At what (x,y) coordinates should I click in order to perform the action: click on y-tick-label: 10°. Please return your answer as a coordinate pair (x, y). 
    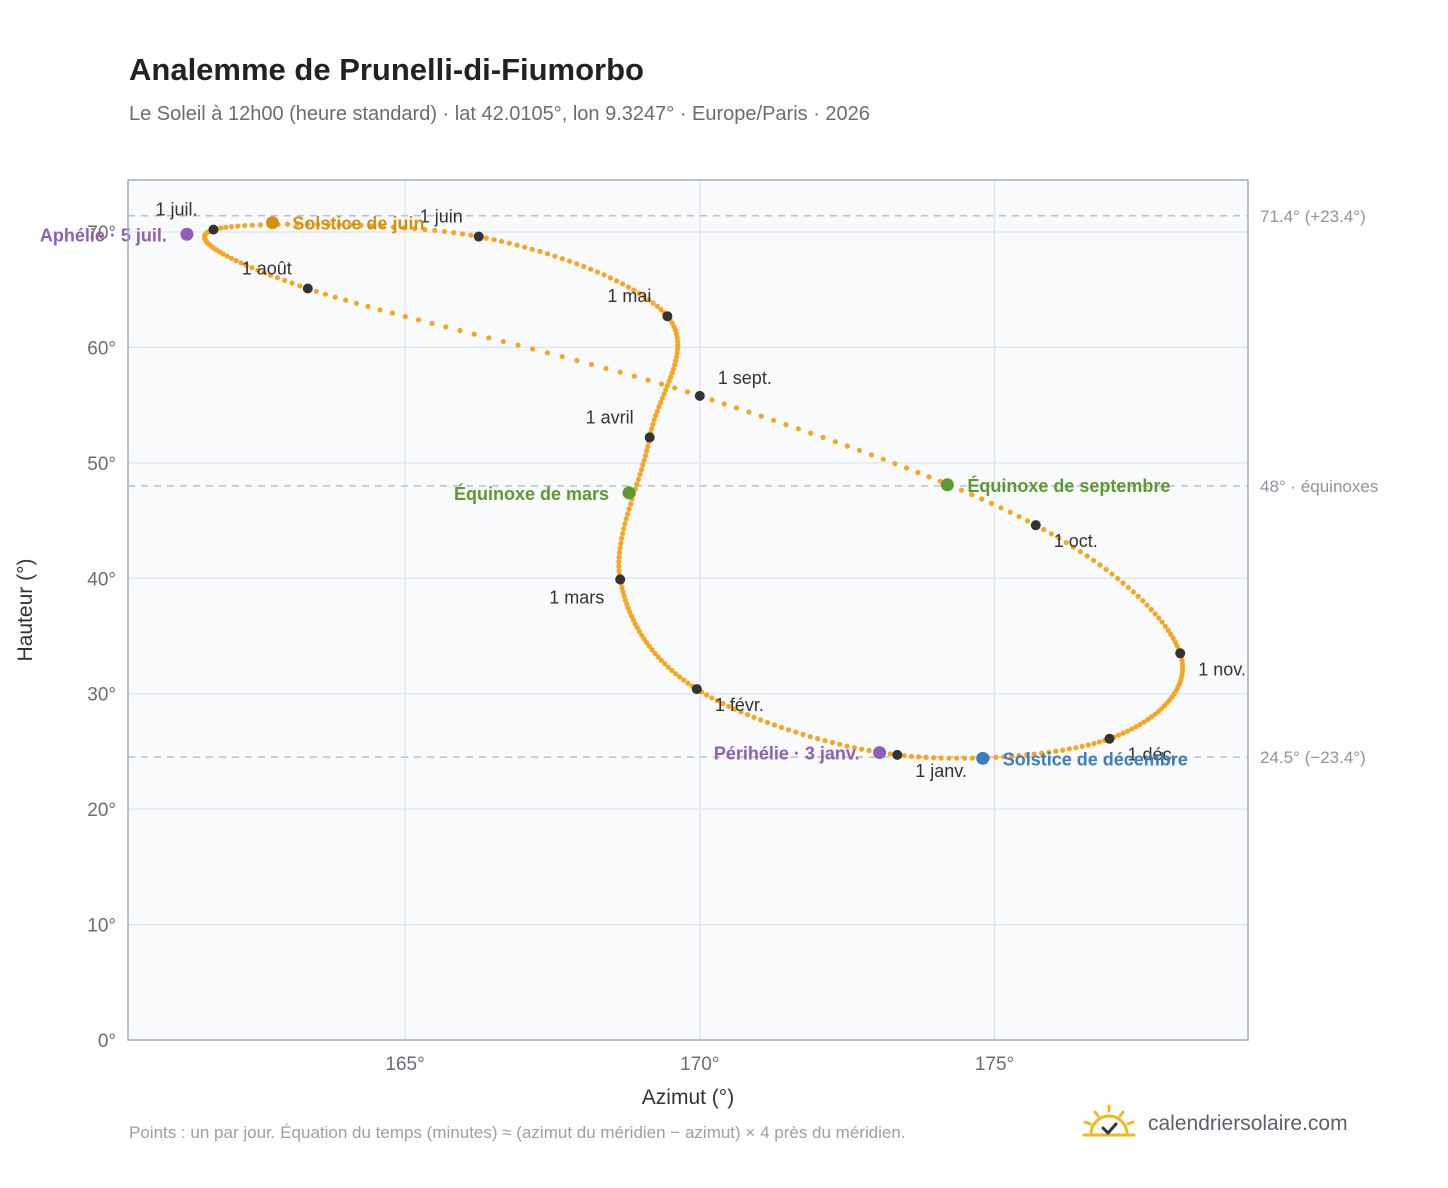
    Looking at the image, I should click on (101, 926).